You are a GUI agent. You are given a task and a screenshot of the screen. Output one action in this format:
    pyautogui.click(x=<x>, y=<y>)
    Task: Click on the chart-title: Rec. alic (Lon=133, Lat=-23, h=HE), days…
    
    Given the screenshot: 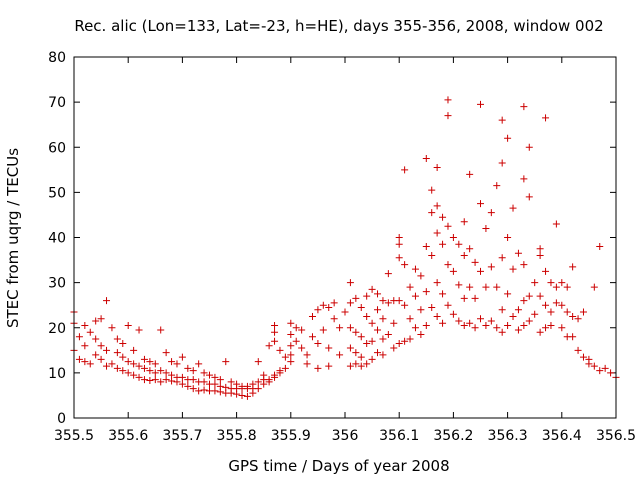 What is the action you would take?
    pyautogui.click(x=338, y=26)
    